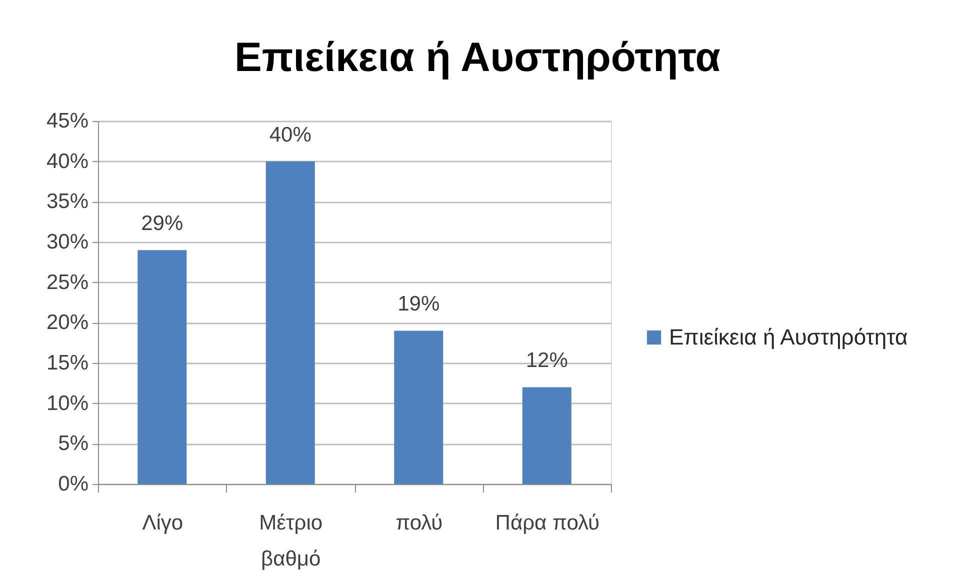 This screenshot has width=955, height=582. Describe the element at coordinates (419, 523) in the screenshot. I see `x-tick-label: πολύ` at that location.